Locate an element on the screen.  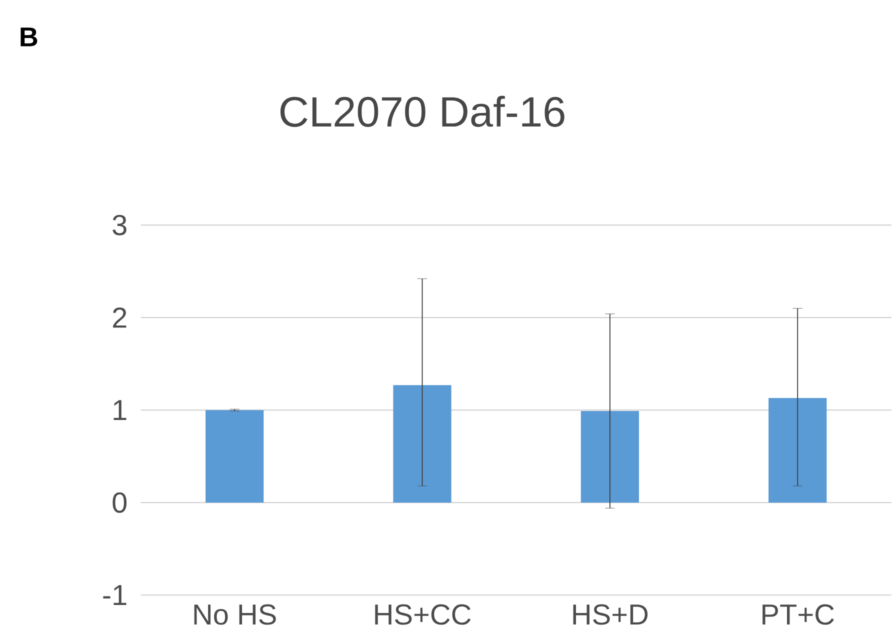
x-tick-label: HS+D is located at coordinates (610, 614).